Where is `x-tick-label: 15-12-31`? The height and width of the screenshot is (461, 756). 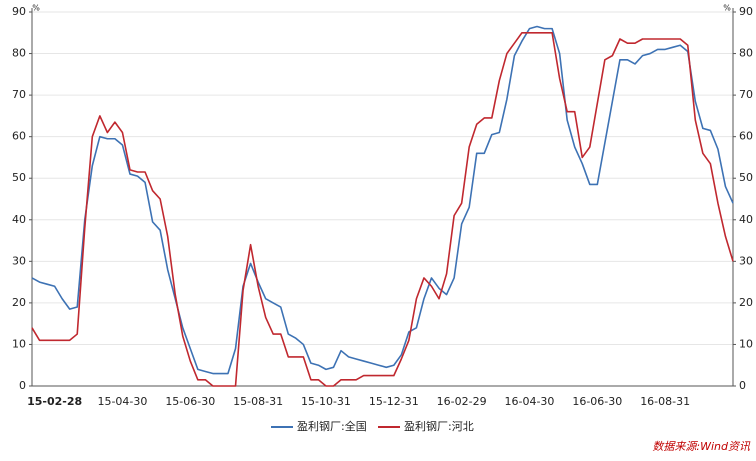 x-tick-label: 15-12-31 is located at coordinates (394, 401).